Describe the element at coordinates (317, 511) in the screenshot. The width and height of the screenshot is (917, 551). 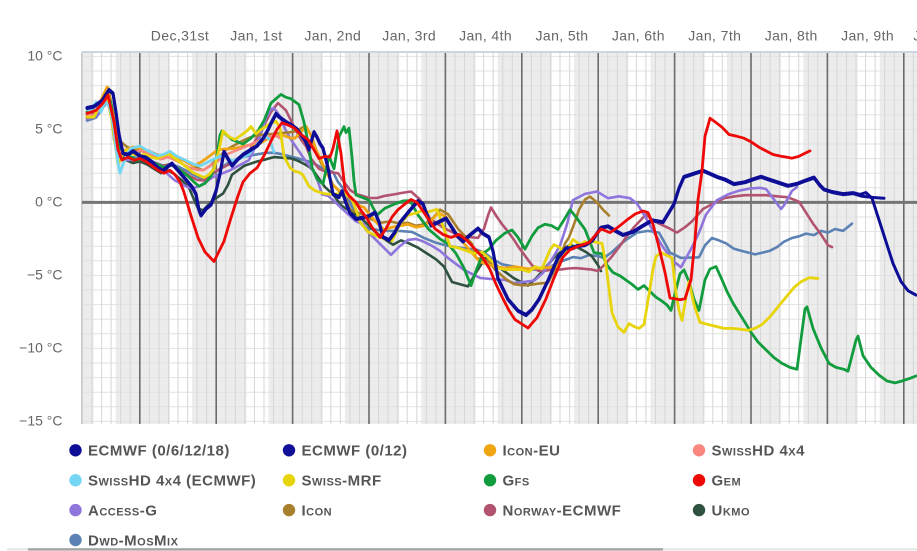
I see `svg-text: Icon` at that location.